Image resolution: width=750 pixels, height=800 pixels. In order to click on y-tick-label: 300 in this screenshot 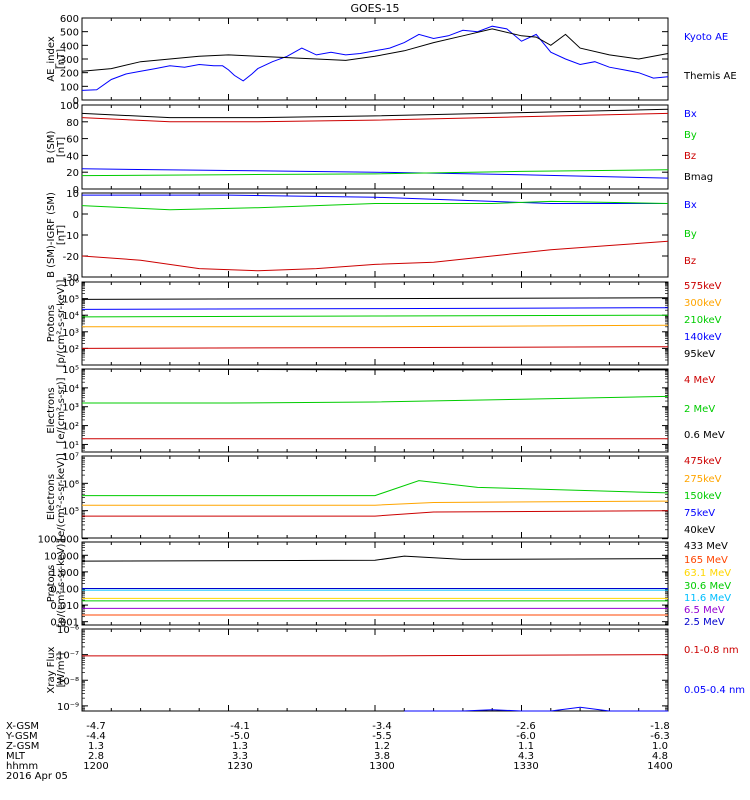, I will do `click(69, 60)`.